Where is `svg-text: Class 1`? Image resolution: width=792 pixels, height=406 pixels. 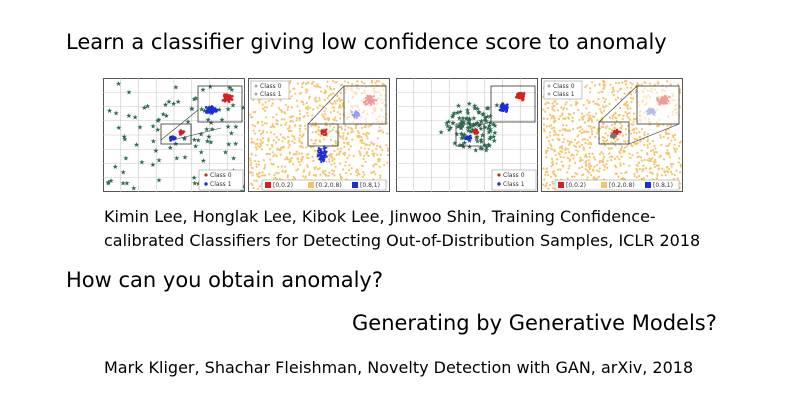
svg-text: Class 1 is located at coordinates (271, 94).